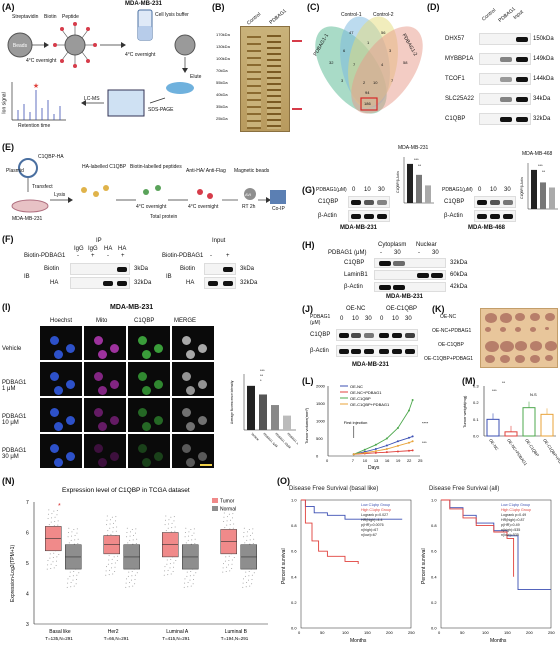 The image size is (560, 663). Describe the element at coordinates (148, 185) in the screenshot. I see `panel-e-diagram` at that location.